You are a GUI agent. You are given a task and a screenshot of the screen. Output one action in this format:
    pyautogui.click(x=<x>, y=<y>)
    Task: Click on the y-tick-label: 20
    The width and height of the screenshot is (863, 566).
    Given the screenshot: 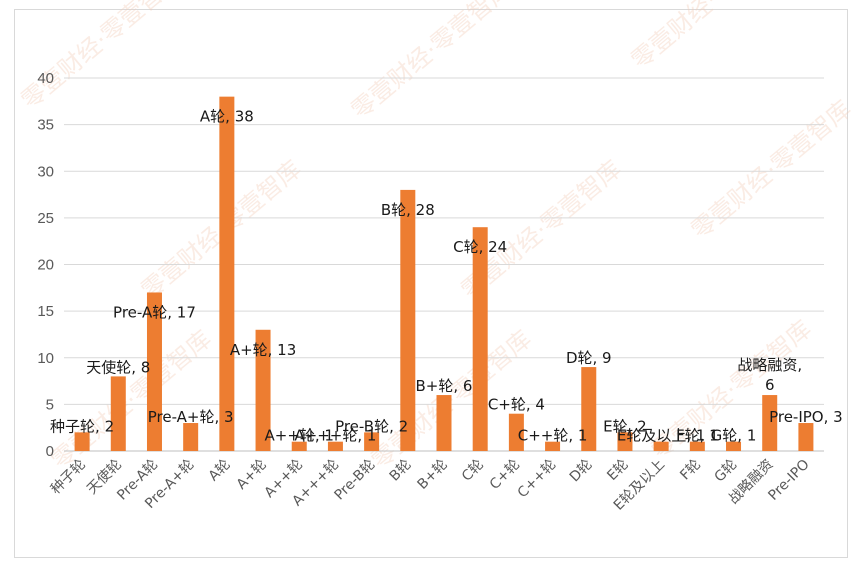 What is the action you would take?
    pyautogui.click(x=45, y=265)
    